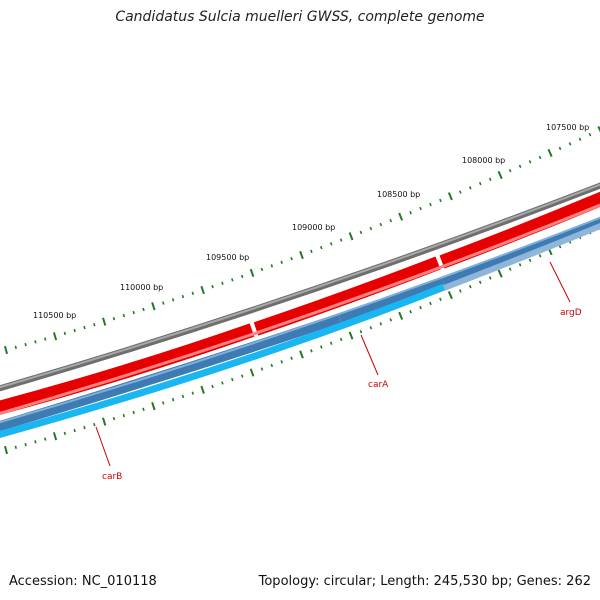 The image size is (600, 600). What do you see at coordinates (289, 581) in the screenshot?
I see `topology-label: Topology:` at bounding box center [289, 581].